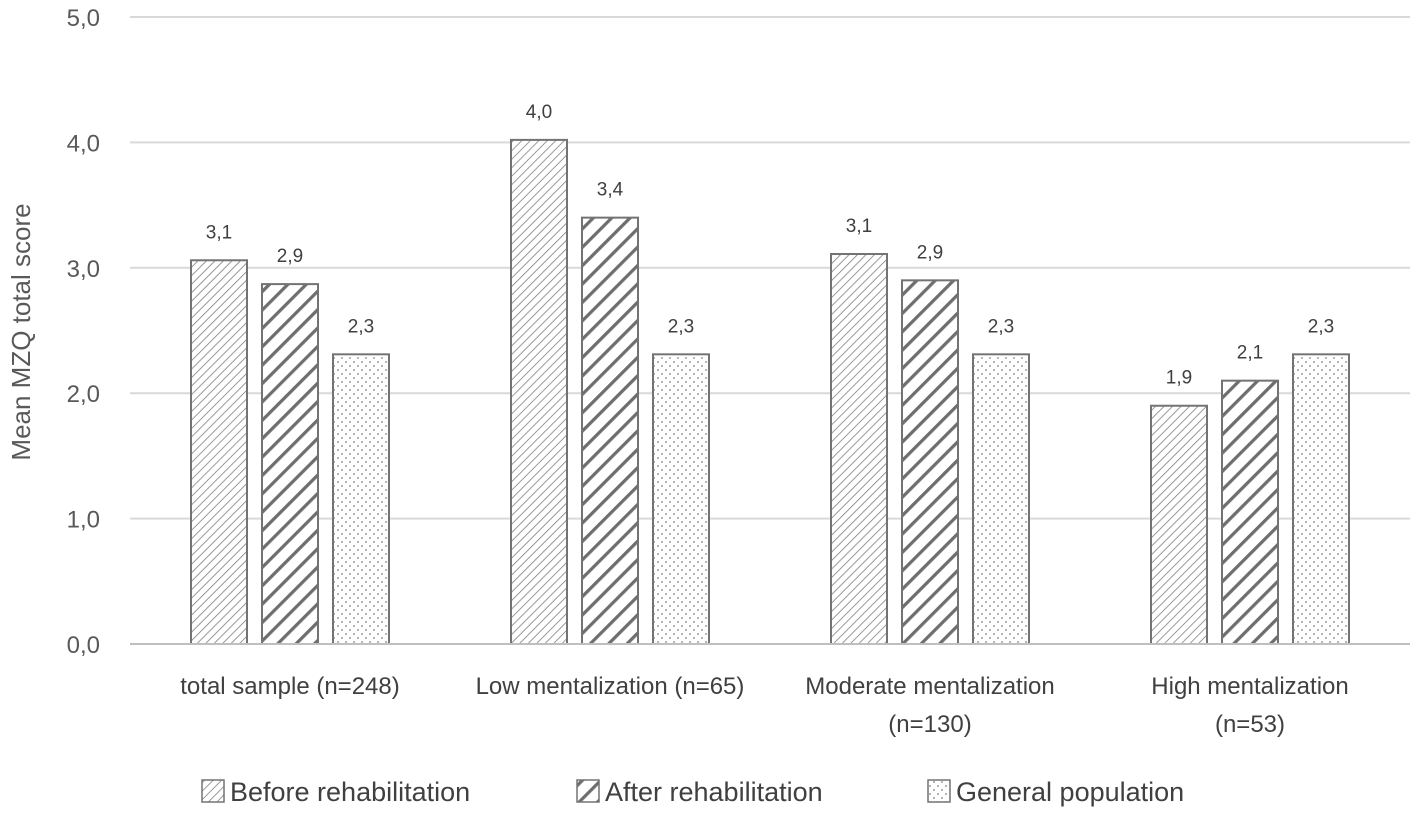 This screenshot has width=1418, height=817. I want to click on legend-label: After rehabilitation, so click(714, 792).